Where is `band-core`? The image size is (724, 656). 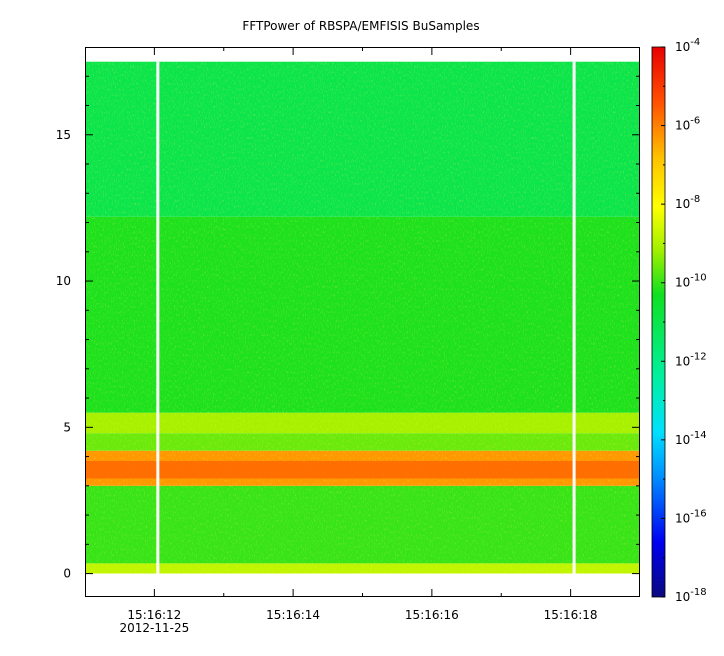
band-core is located at coordinates (362, 469).